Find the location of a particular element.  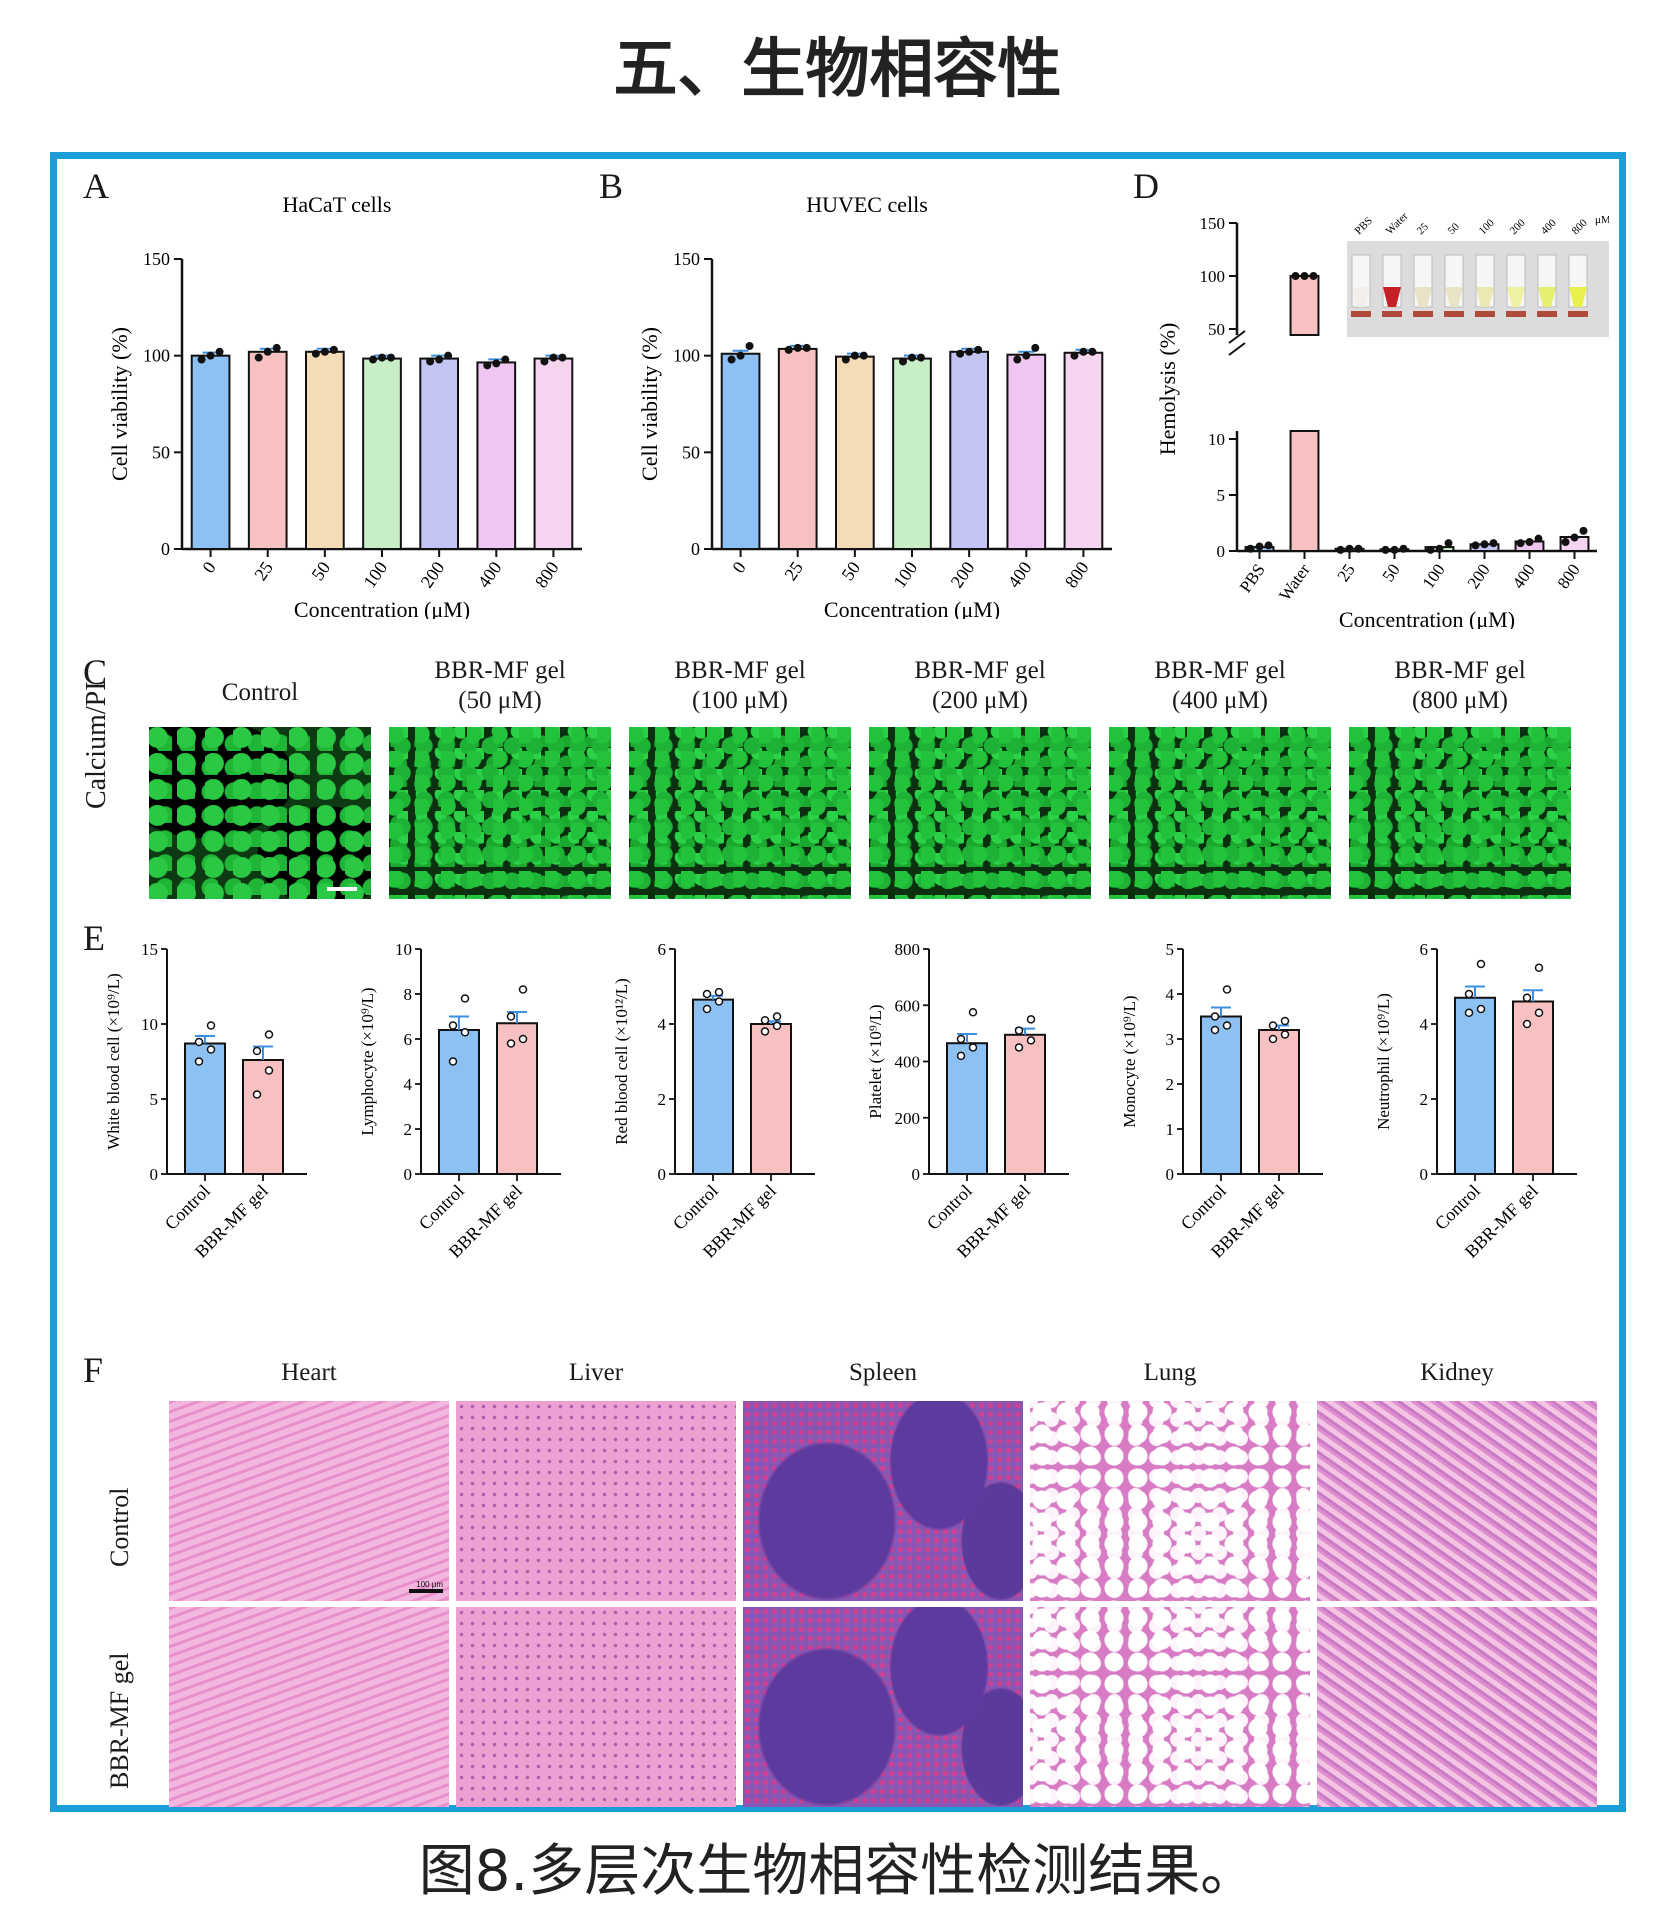

y-tick-label: 150 is located at coordinates (156, 259).